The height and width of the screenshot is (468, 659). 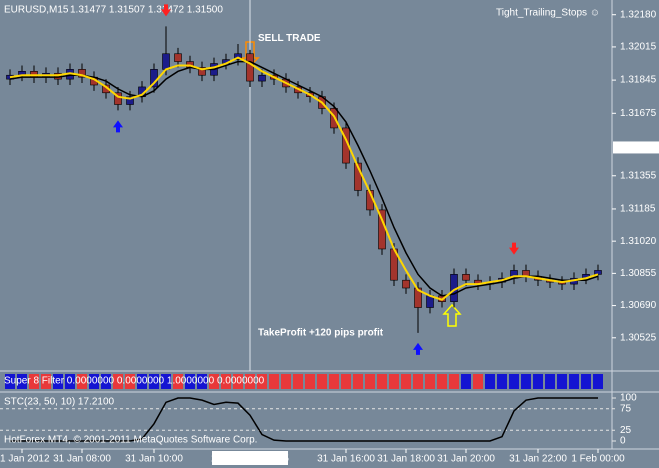 What do you see at coordinates (321, 333) in the screenshot?
I see `annotation: TakeProfit +120 pips profit` at bounding box center [321, 333].